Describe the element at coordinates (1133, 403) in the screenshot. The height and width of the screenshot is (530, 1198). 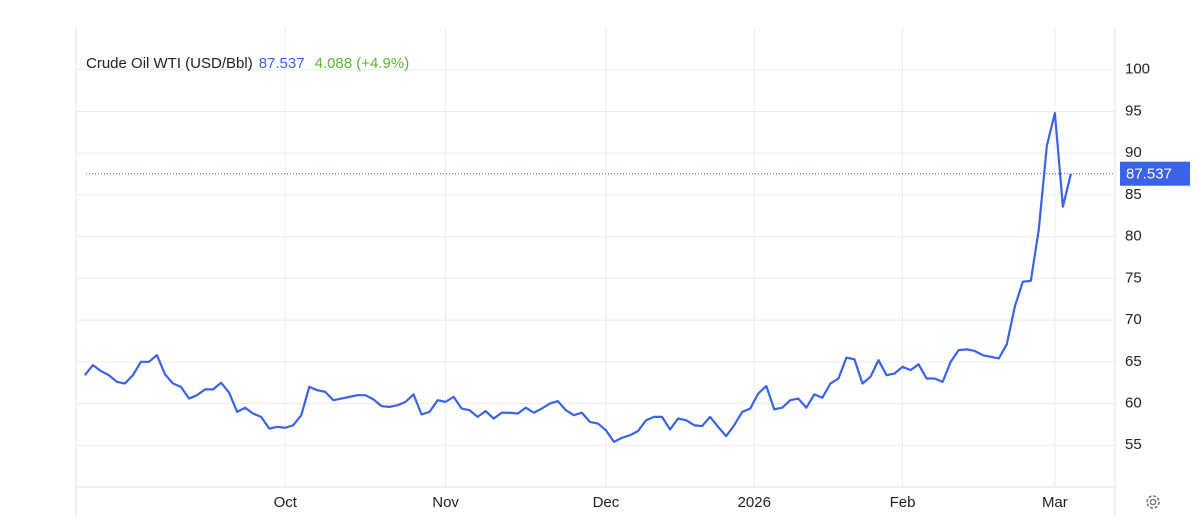
I see `y-tick-label: 60` at that location.